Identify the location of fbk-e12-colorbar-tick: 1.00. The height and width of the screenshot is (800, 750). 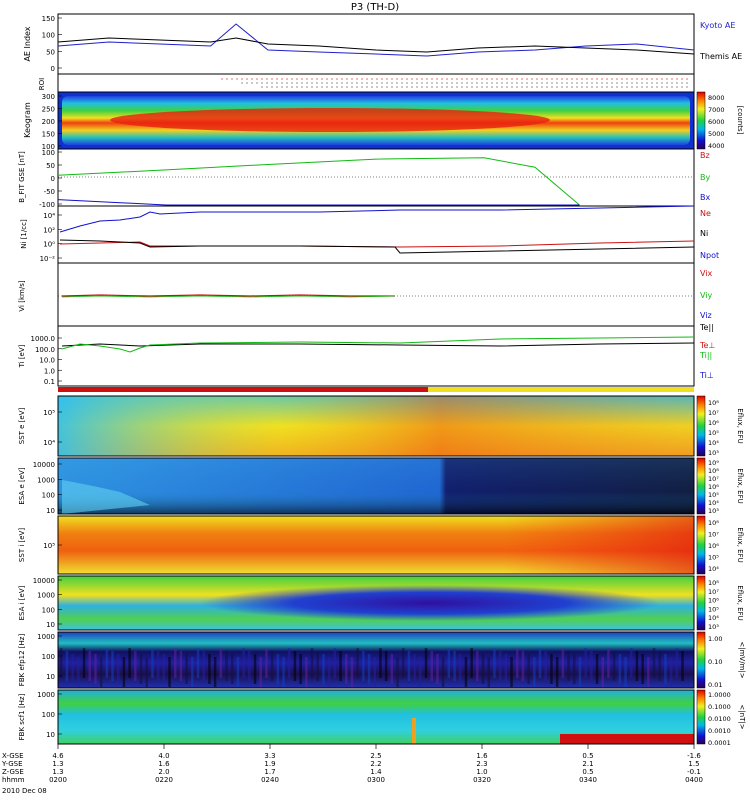
(715, 639).